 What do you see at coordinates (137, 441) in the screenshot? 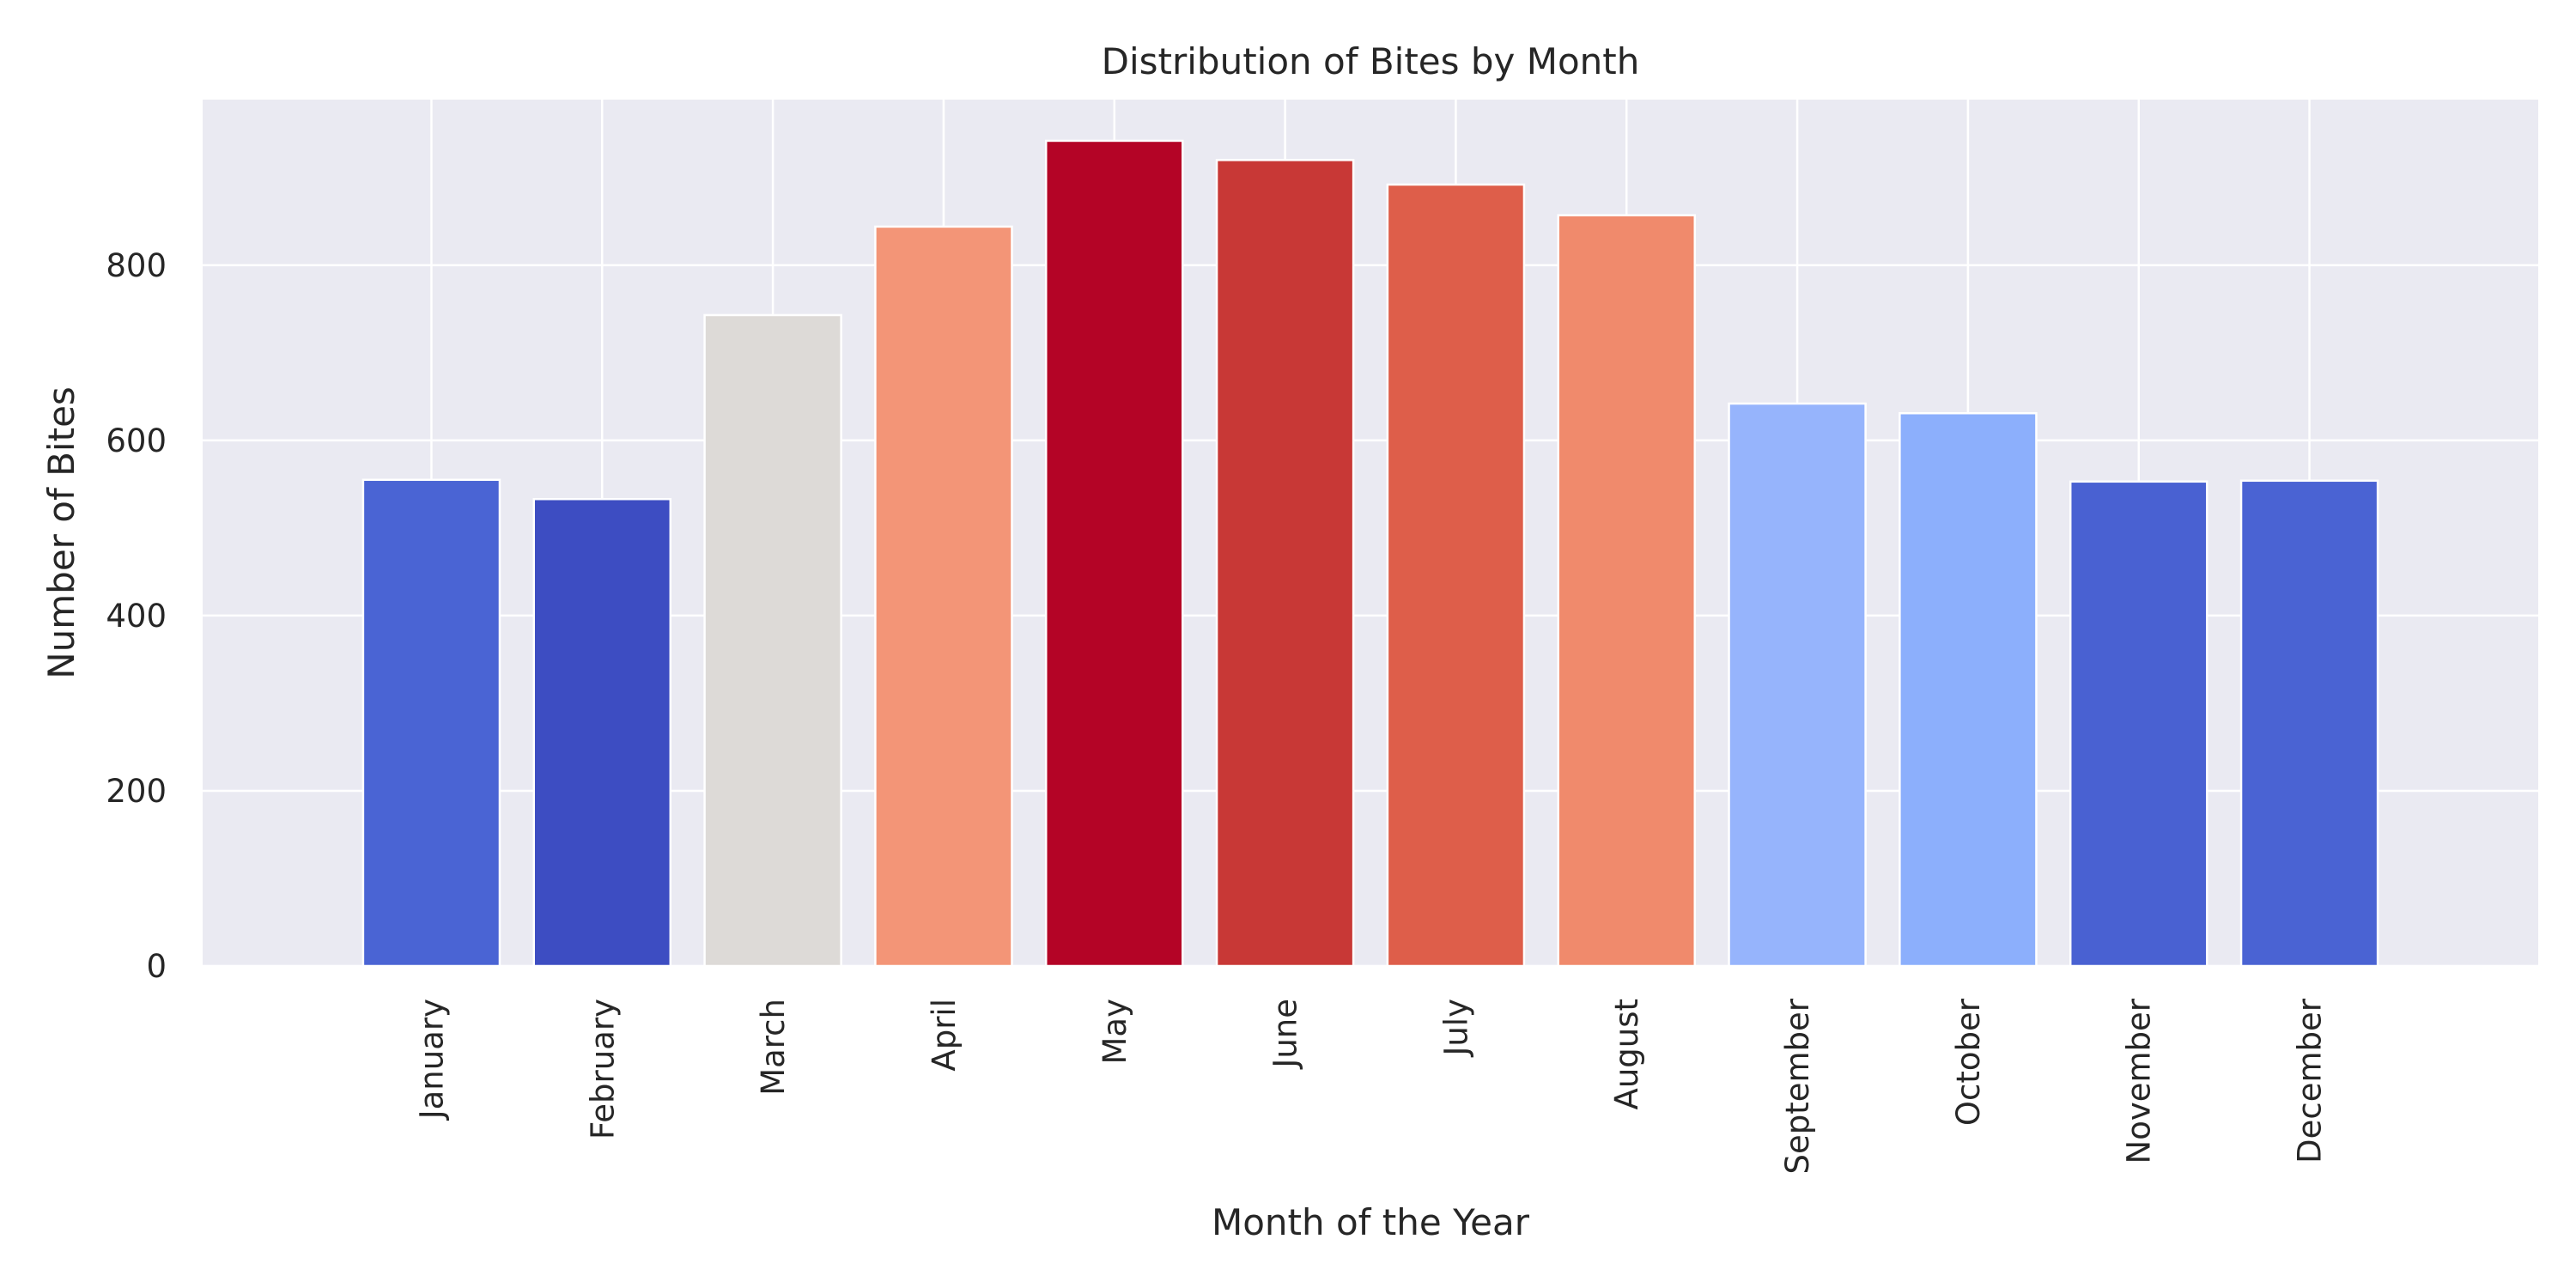
I see `y-tick-label: 600` at bounding box center [137, 441].